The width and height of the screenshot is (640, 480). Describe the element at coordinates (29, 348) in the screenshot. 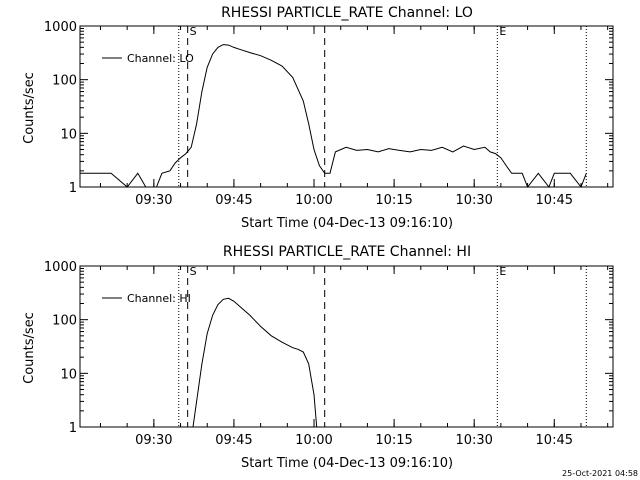

I see `y-axis-label-hi: Counts/sec` at that location.